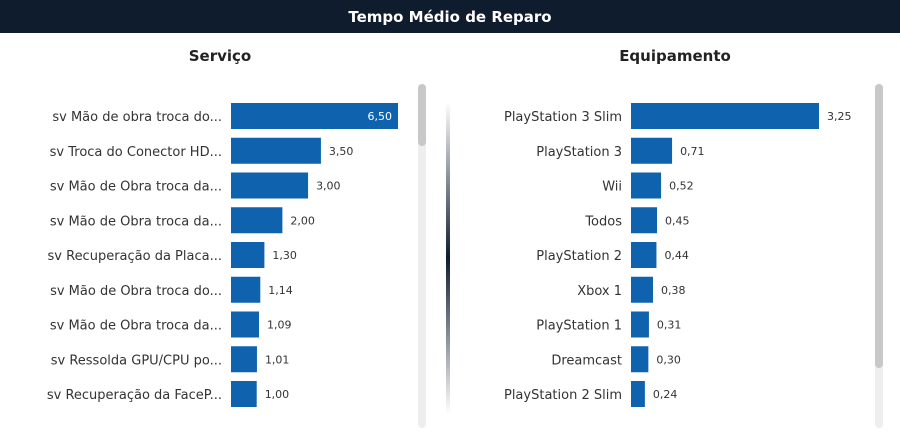 The width and height of the screenshot is (900, 438). I want to click on equipamento-chart-title: Equipamento, so click(675, 56).